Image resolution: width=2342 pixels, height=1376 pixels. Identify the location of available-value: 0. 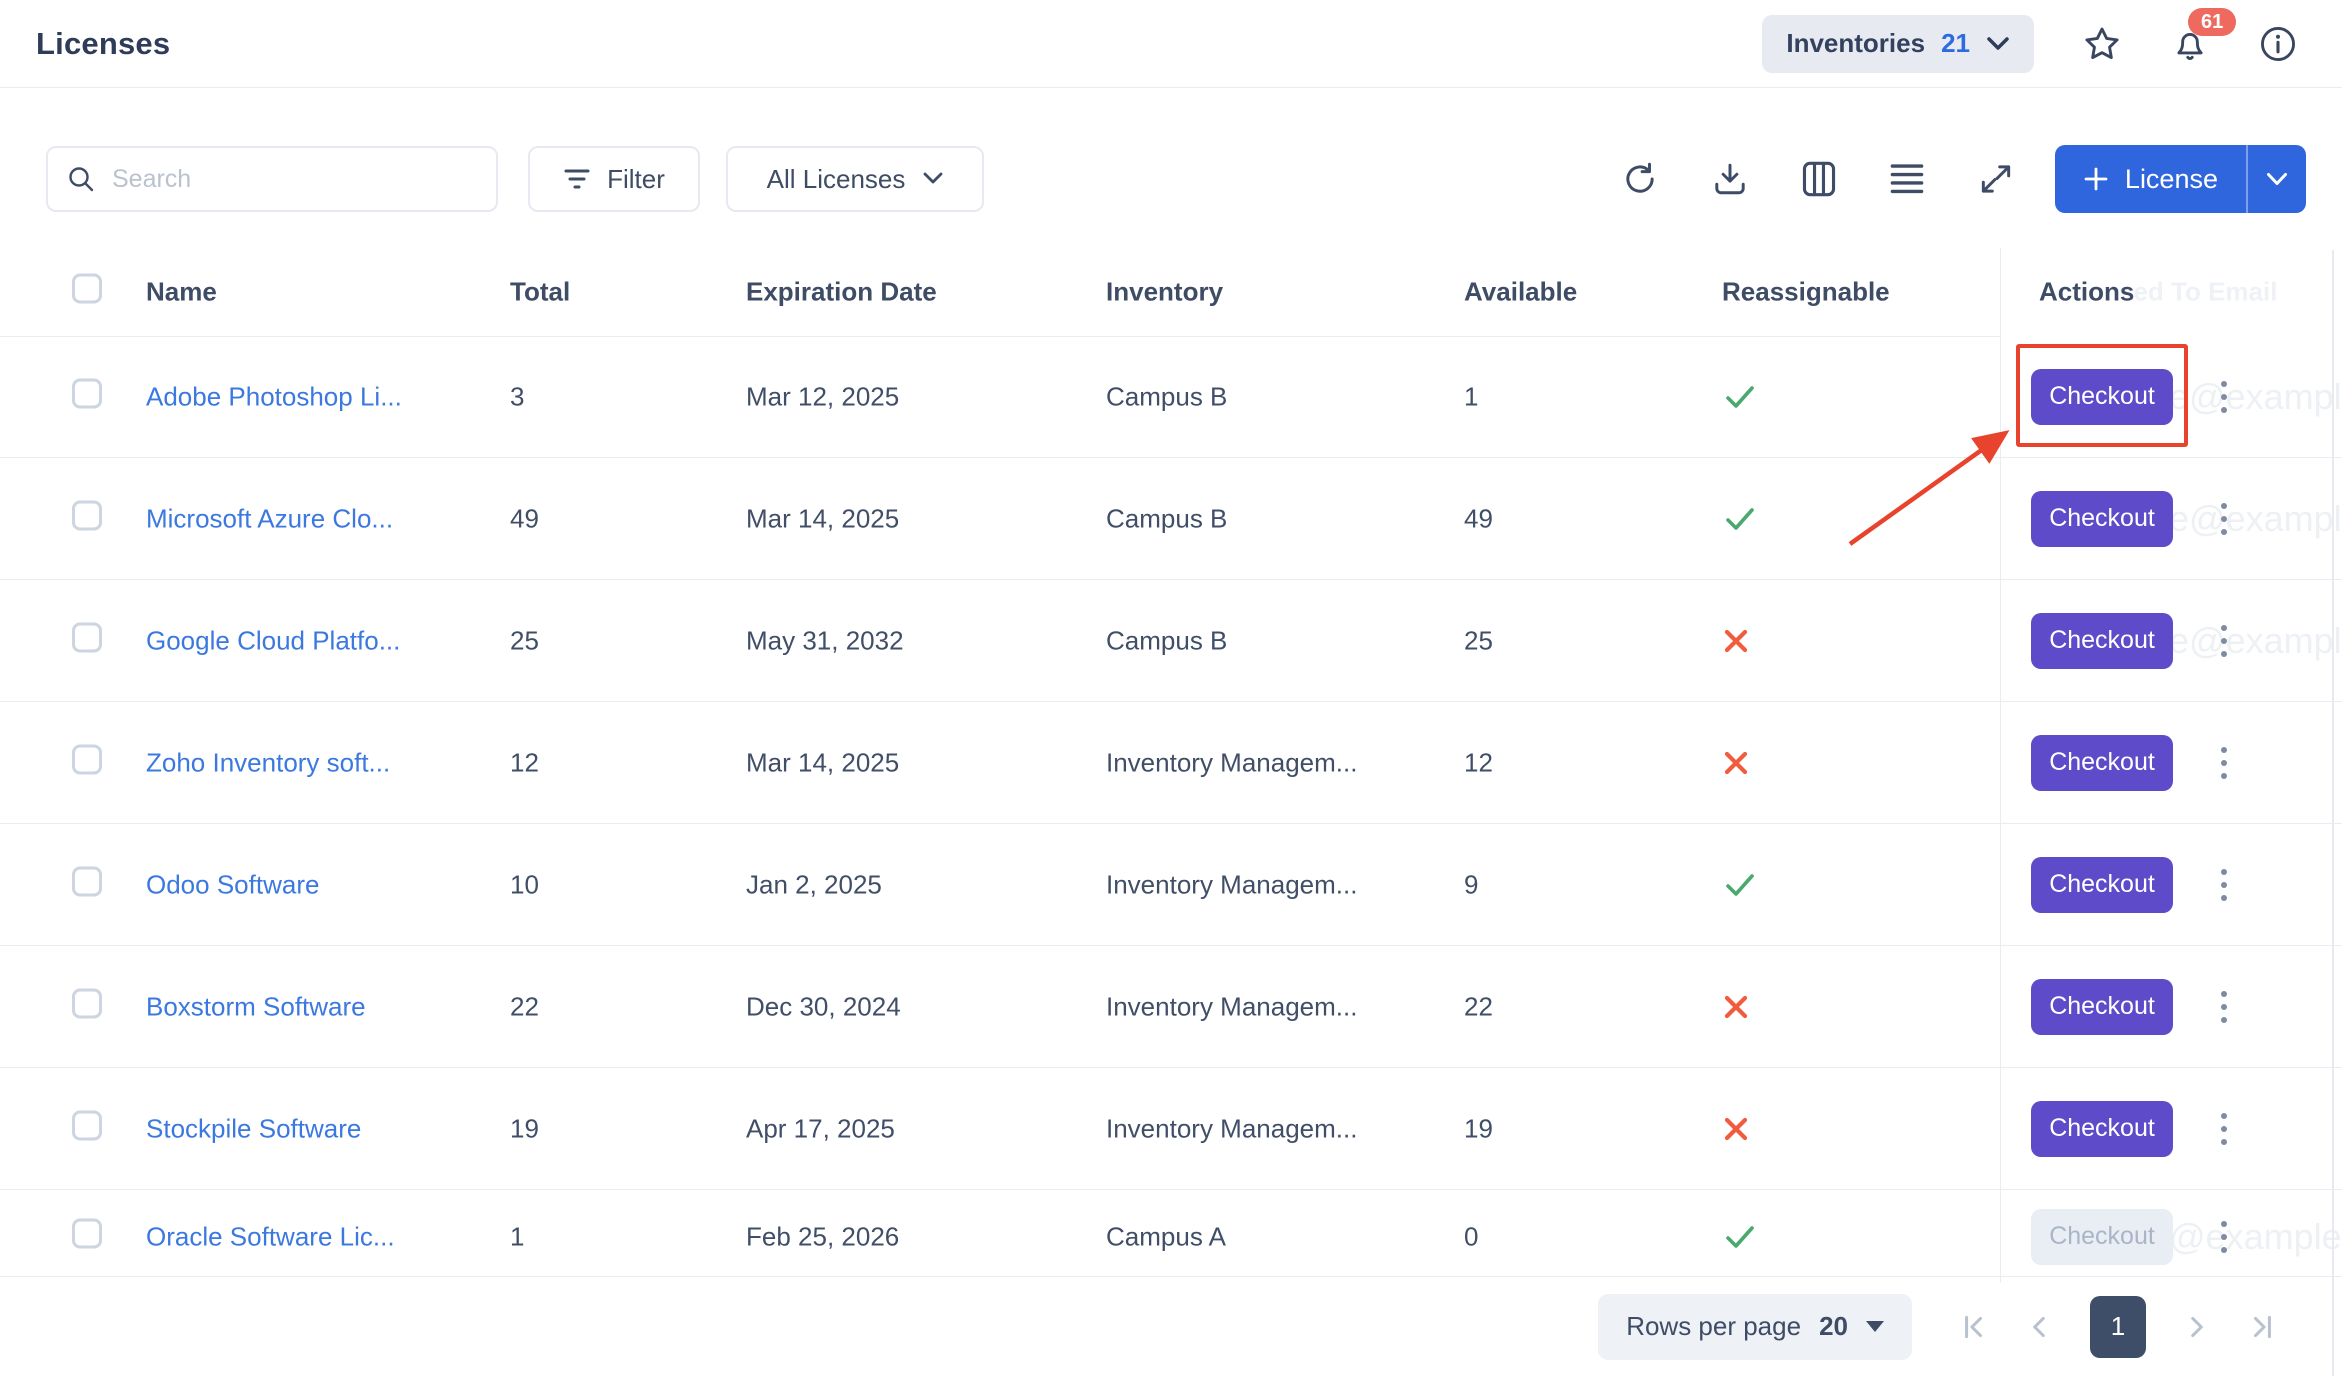
(1471, 1236).